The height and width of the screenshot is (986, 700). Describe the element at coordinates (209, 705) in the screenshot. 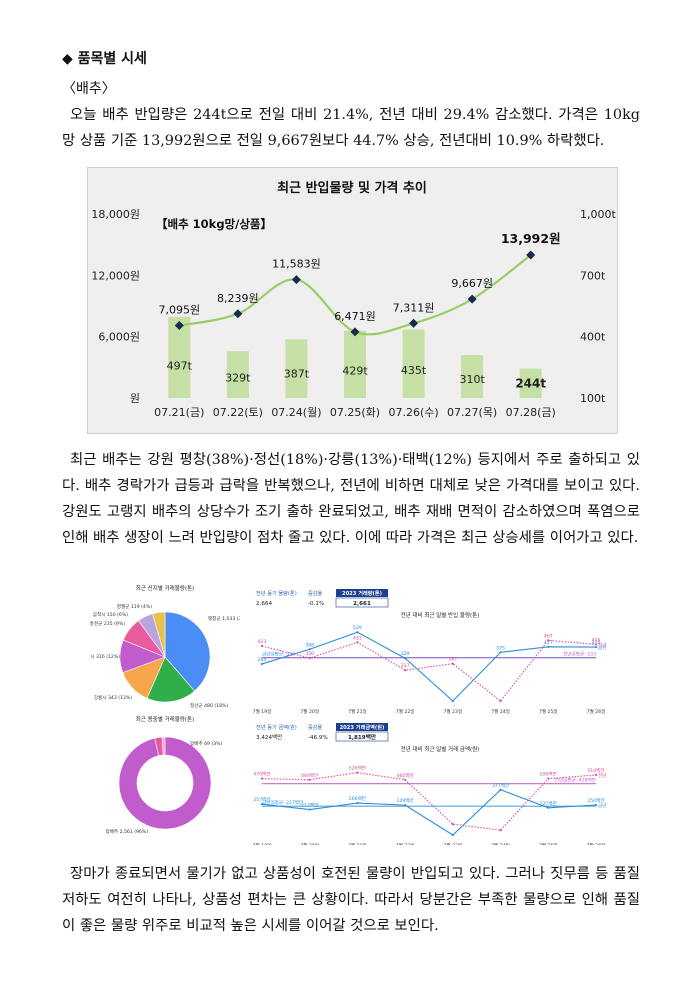

I see `pie-slice-label: 정선군 480 (18%)` at that location.